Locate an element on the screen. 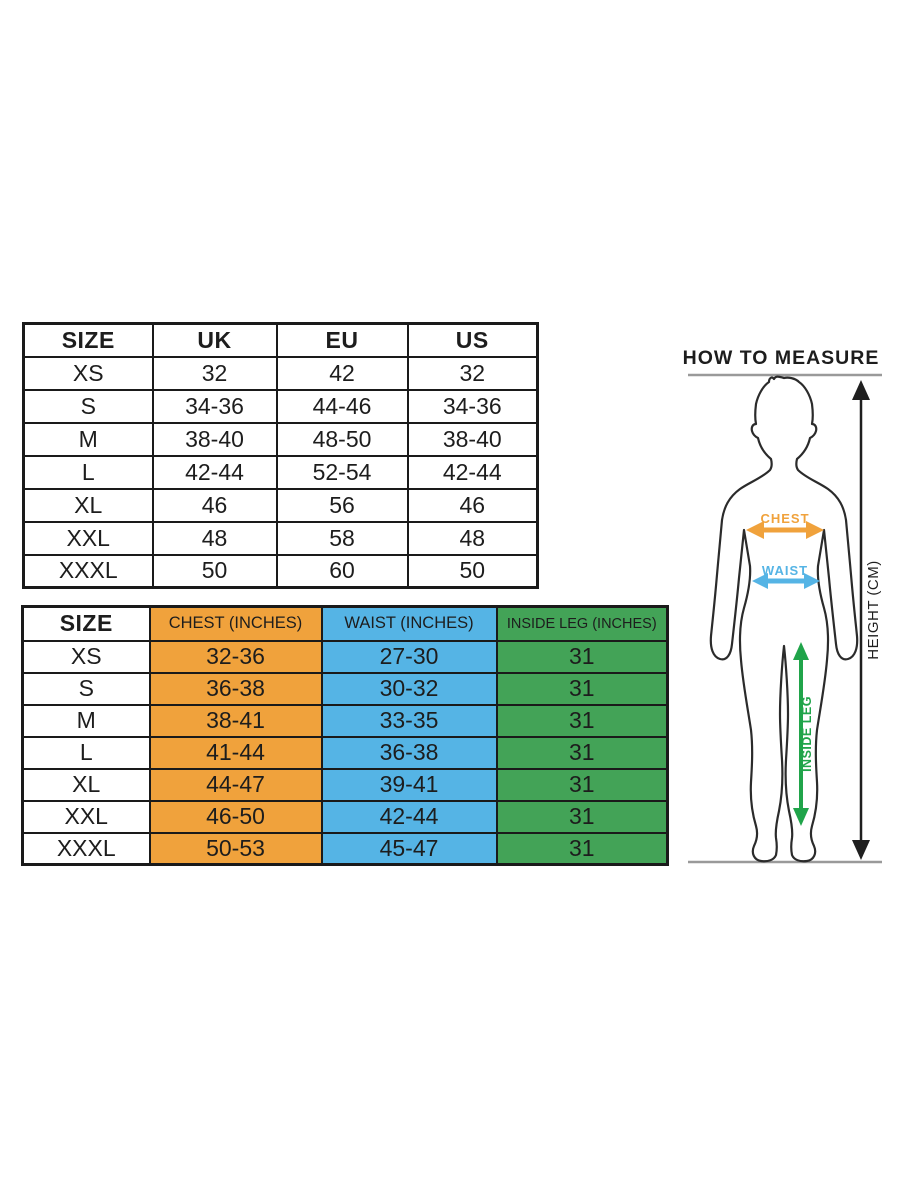  waist-label: WAIST is located at coordinates (785, 570).